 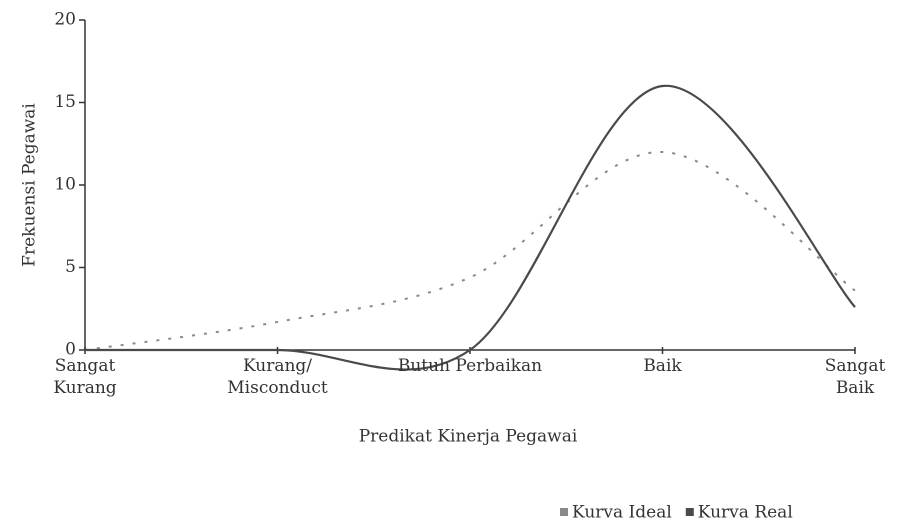 I want to click on y-tick-label: 15, so click(x=65, y=102).